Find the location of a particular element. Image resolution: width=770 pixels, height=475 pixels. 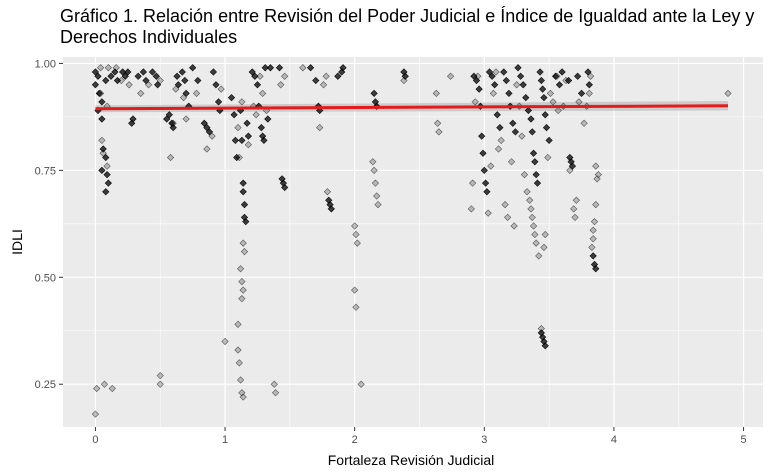

x-tick-label: 2 is located at coordinates (355, 440).